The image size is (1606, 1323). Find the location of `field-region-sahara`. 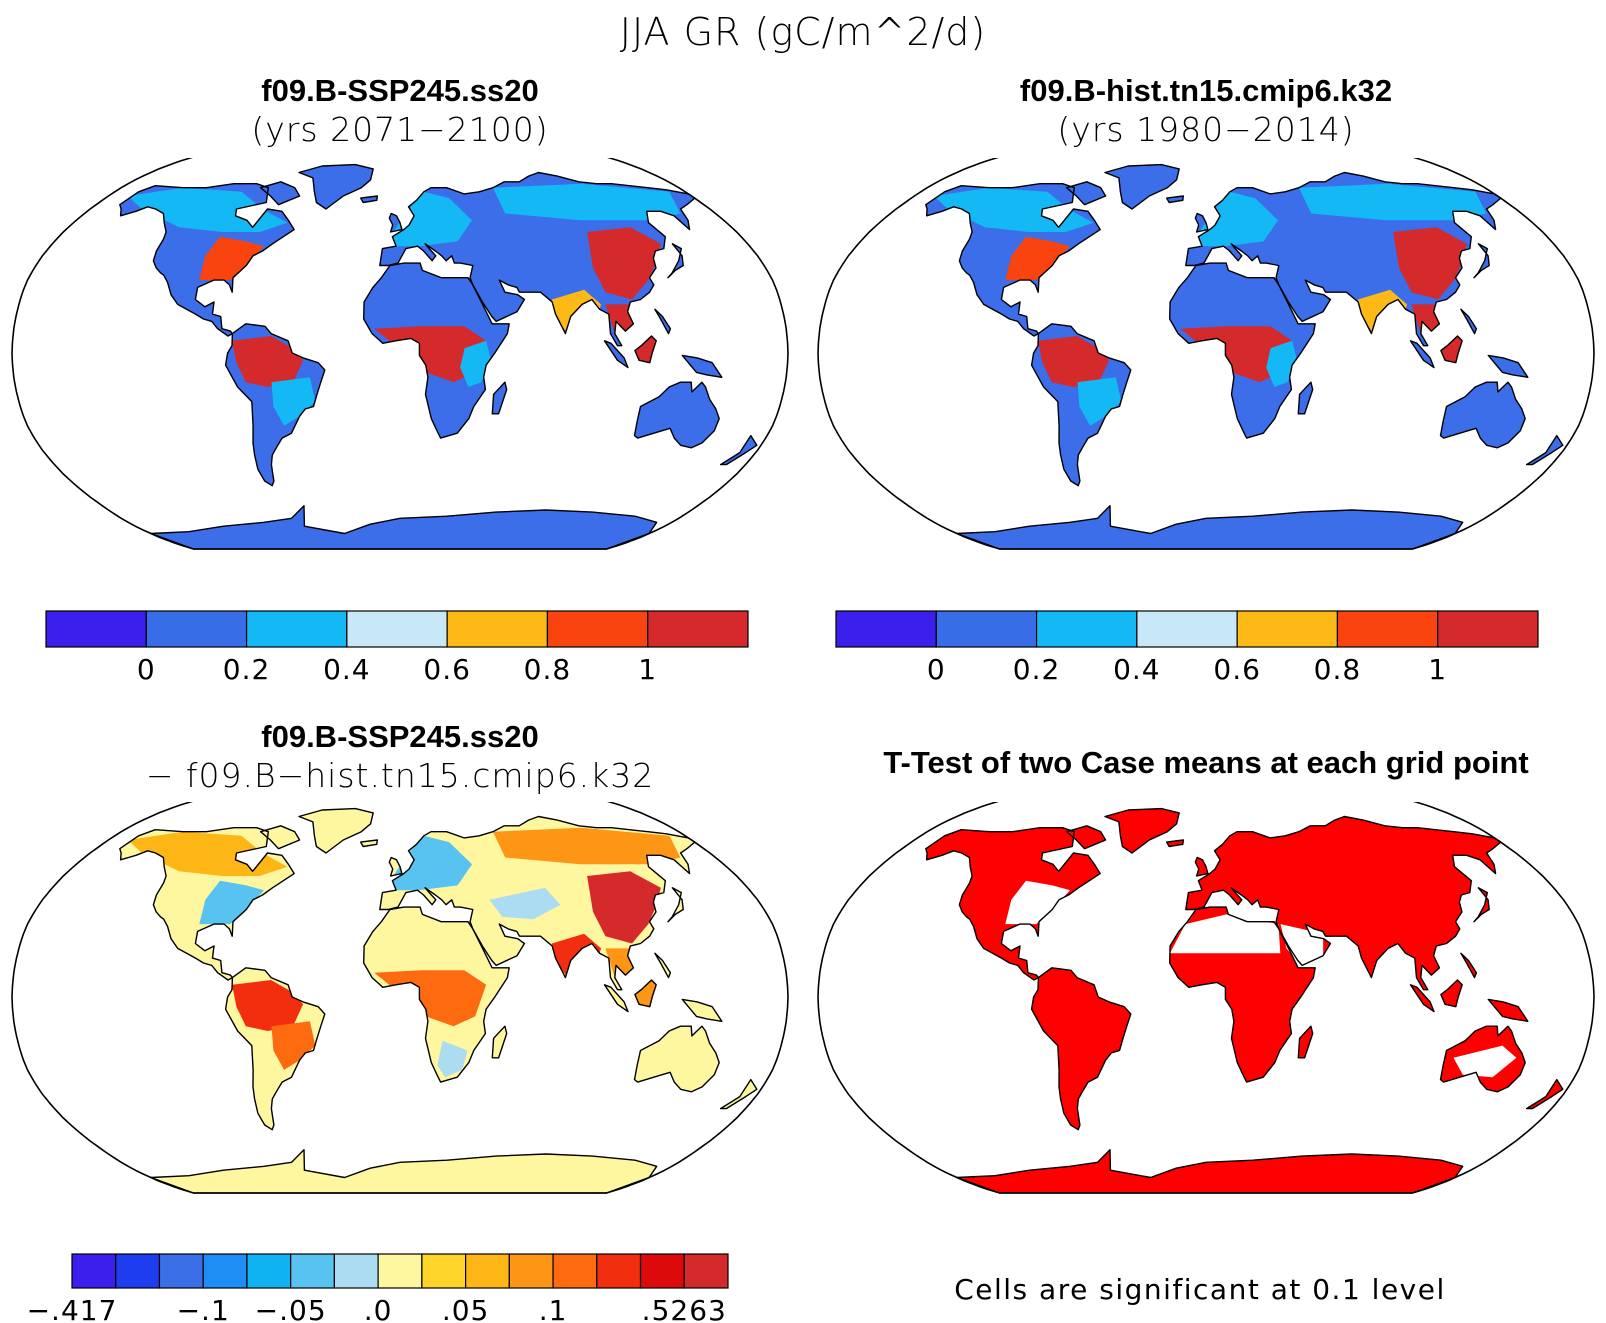

field-region-sahara is located at coordinates (1225, 934).